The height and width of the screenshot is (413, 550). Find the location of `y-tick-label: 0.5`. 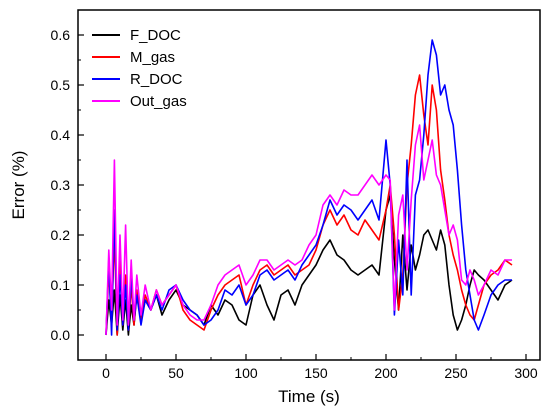

y-tick-label: 0.5 is located at coordinates (61, 85).